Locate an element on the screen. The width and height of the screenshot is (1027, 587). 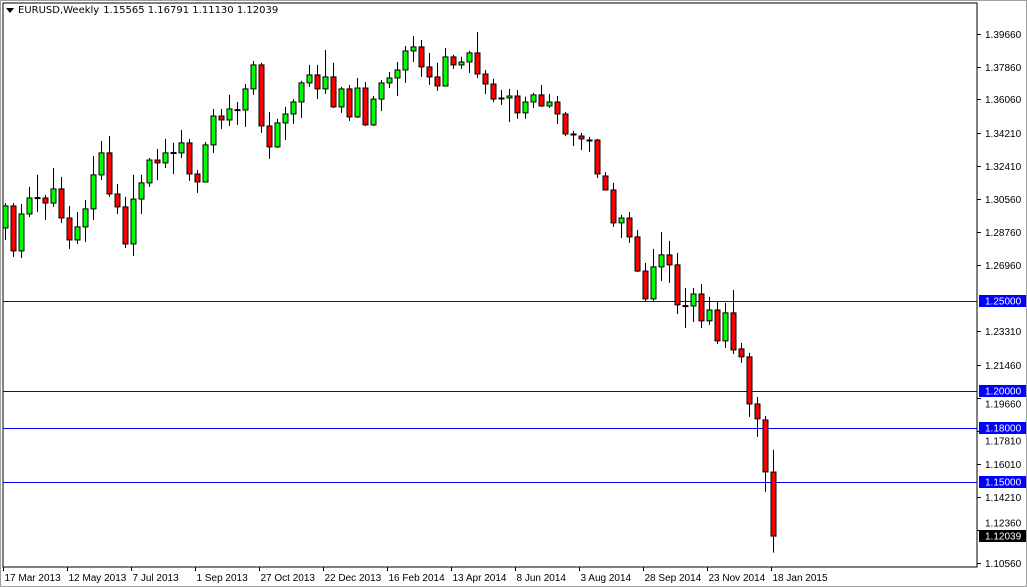
y-tick-label: 1.10560 is located at coordinates (1003, 564).